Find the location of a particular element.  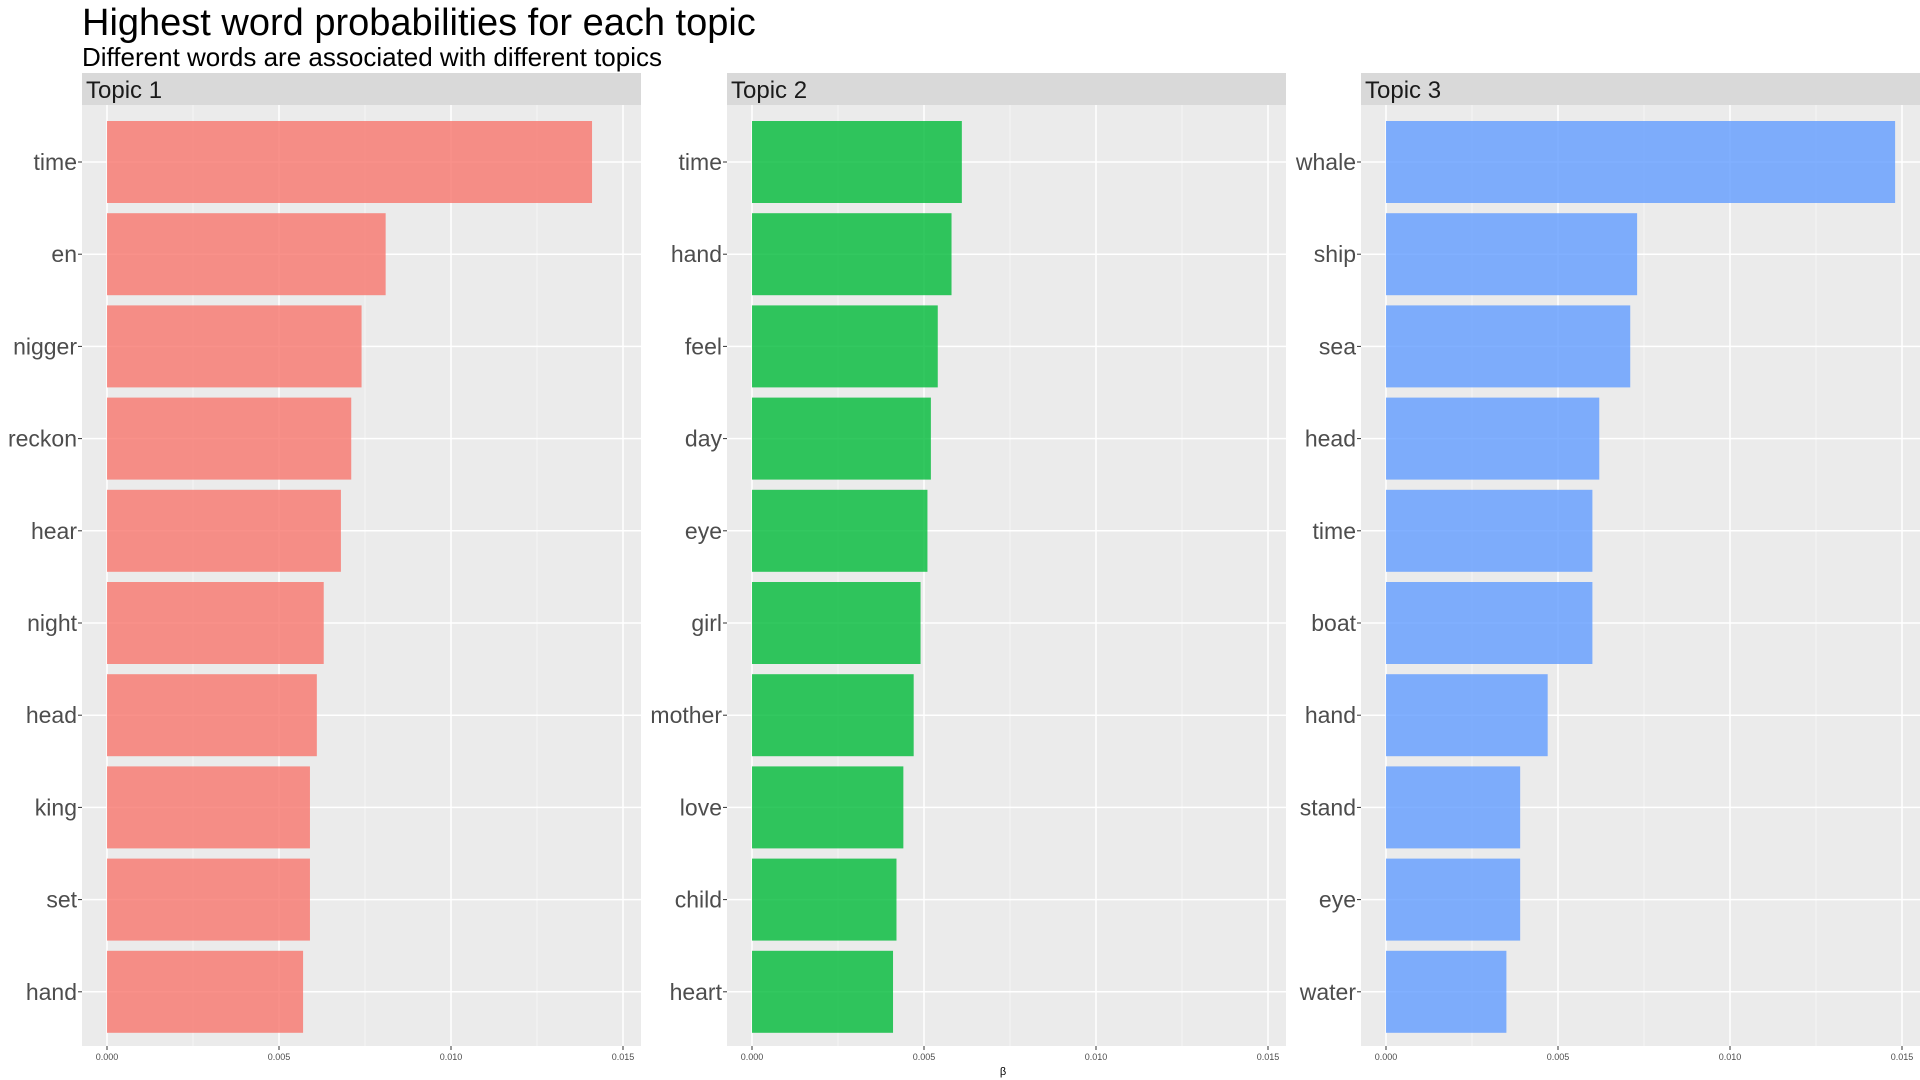

y-tick-label: hear is located at coordinates (54, 531).